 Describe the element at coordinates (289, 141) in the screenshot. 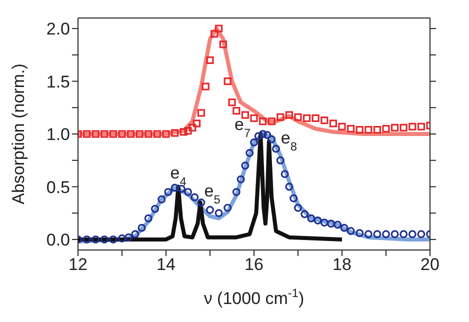

I see `annotation: e$_{8}$` at that location.